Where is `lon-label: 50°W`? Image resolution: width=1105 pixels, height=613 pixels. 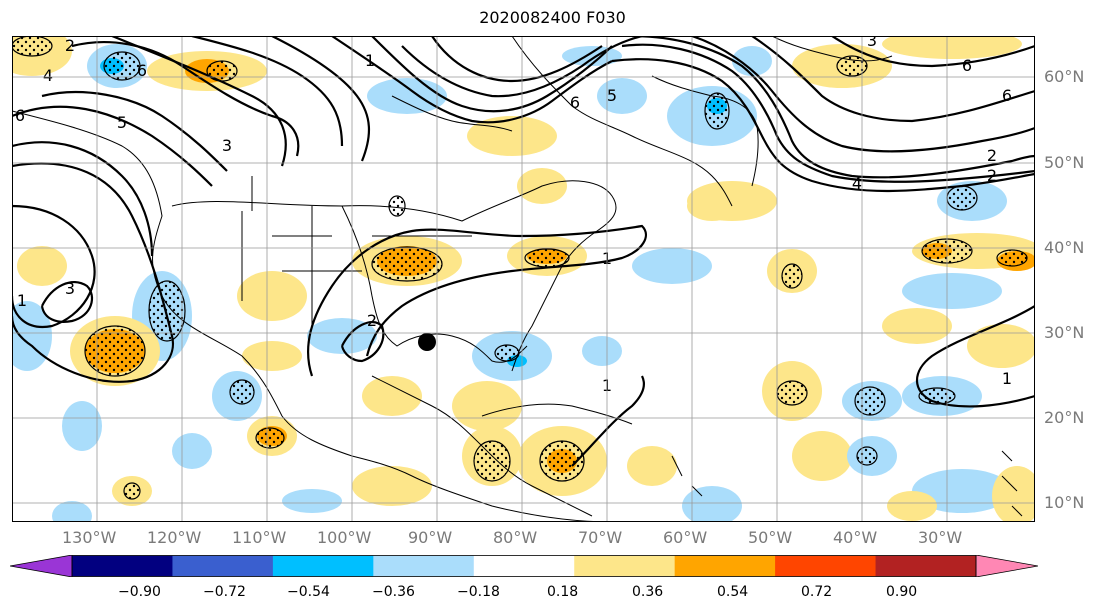 lon-label: 50°W is located at coordinates (770, 537).